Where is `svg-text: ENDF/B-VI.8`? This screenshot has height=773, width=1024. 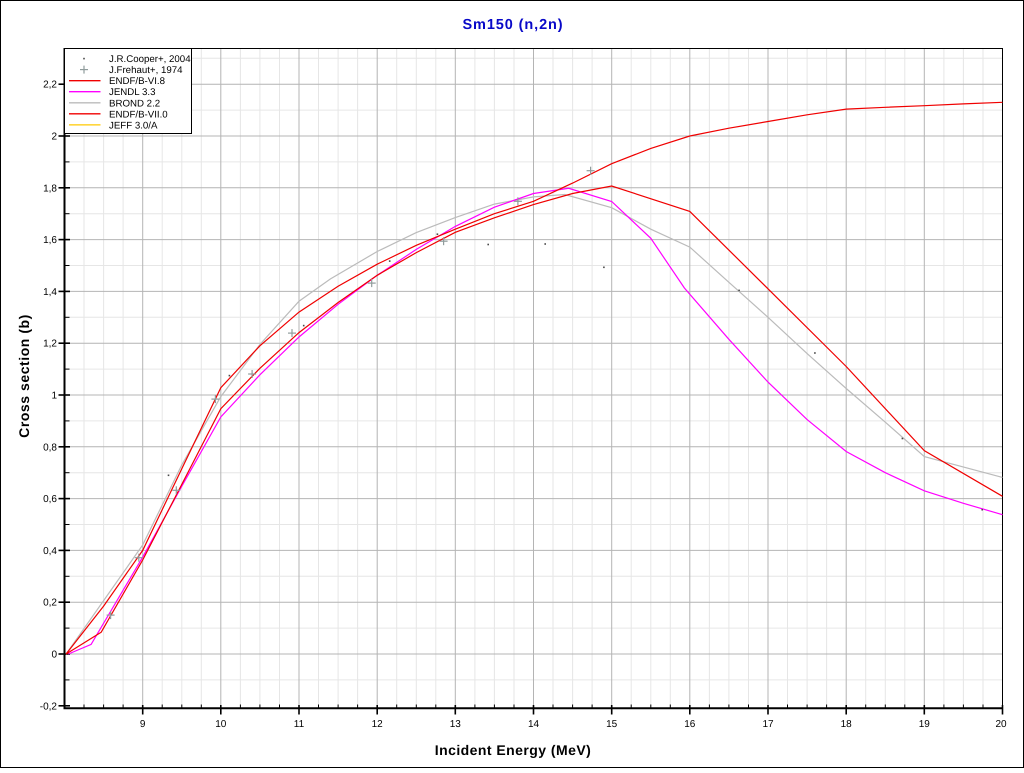
svg-text: ENDF/B-VI.8 is located at coordinates (137, 81).